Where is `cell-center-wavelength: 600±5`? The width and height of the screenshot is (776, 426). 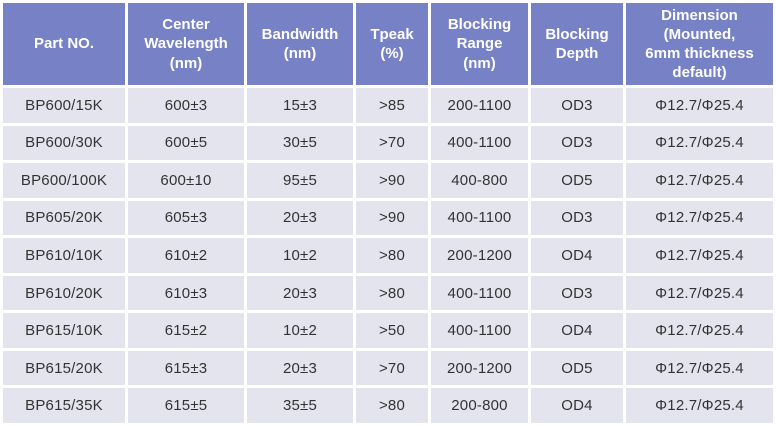
cell-center-wavelength: 600±5 is located at coordinates (186, 143).